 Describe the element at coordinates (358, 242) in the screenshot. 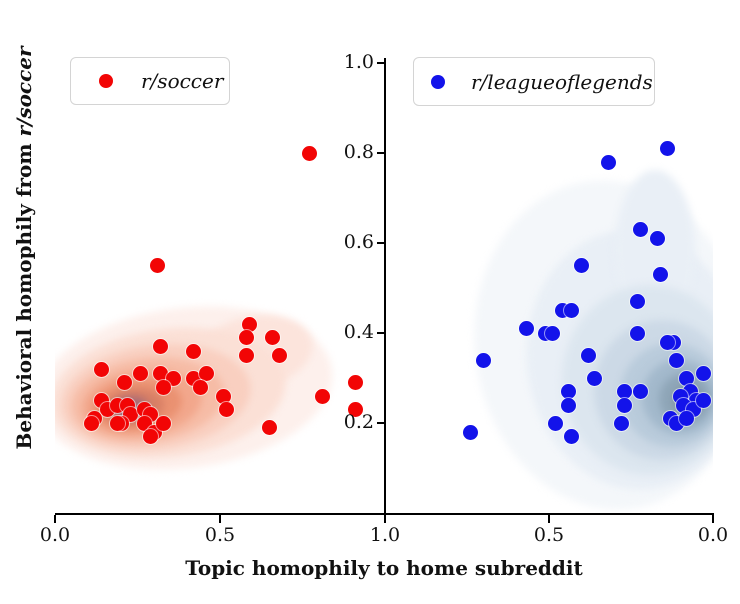

I see `y-tick-label: 0.6` at that location.